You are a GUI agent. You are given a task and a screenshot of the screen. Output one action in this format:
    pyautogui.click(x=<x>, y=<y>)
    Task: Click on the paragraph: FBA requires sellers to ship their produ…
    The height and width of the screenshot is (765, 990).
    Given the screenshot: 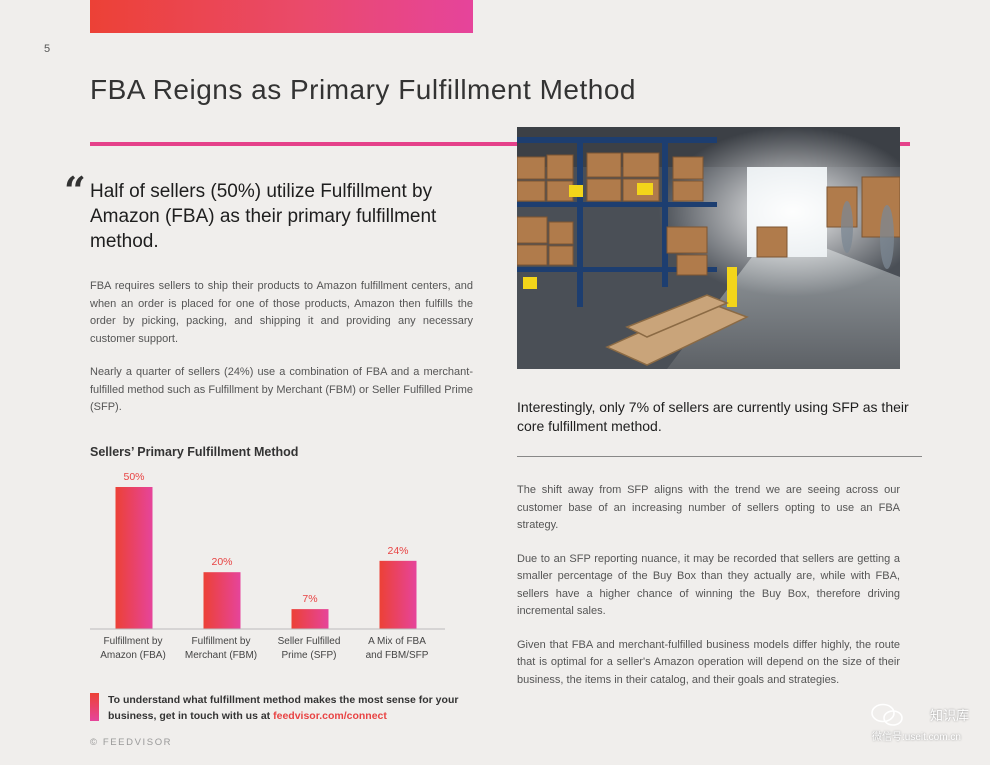 What is the action you would take?
    pyautogui.click(x=281, y=312)
    